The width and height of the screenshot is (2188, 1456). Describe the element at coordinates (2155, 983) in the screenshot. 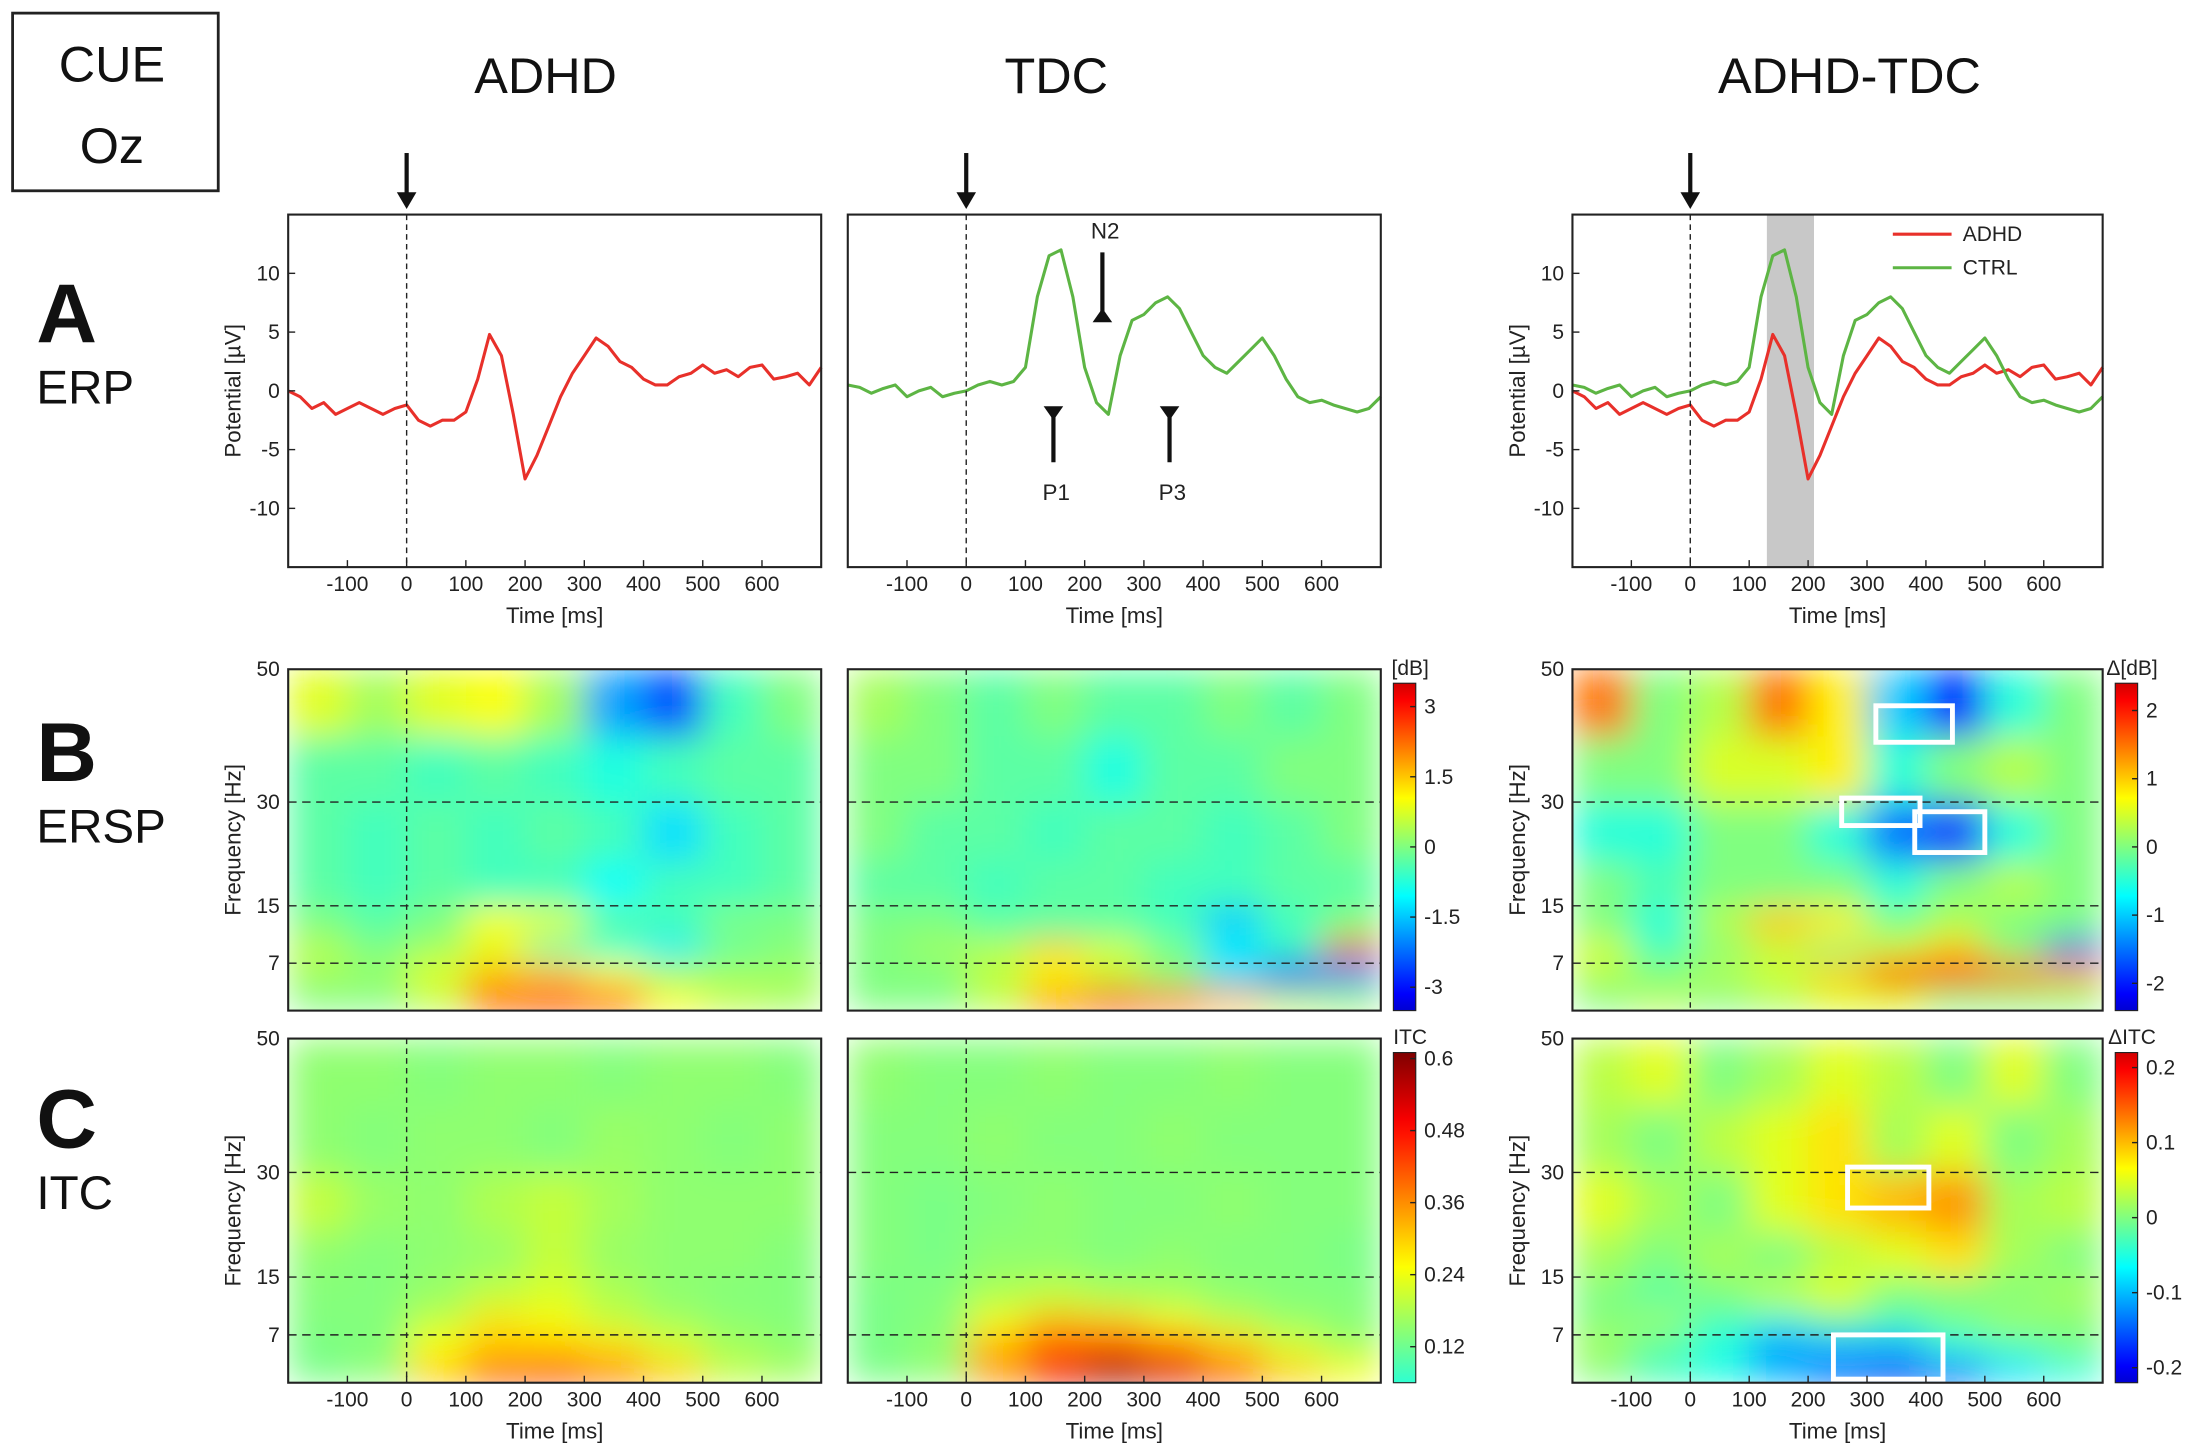

I see `colorbar-tick-label: -2` at that location.